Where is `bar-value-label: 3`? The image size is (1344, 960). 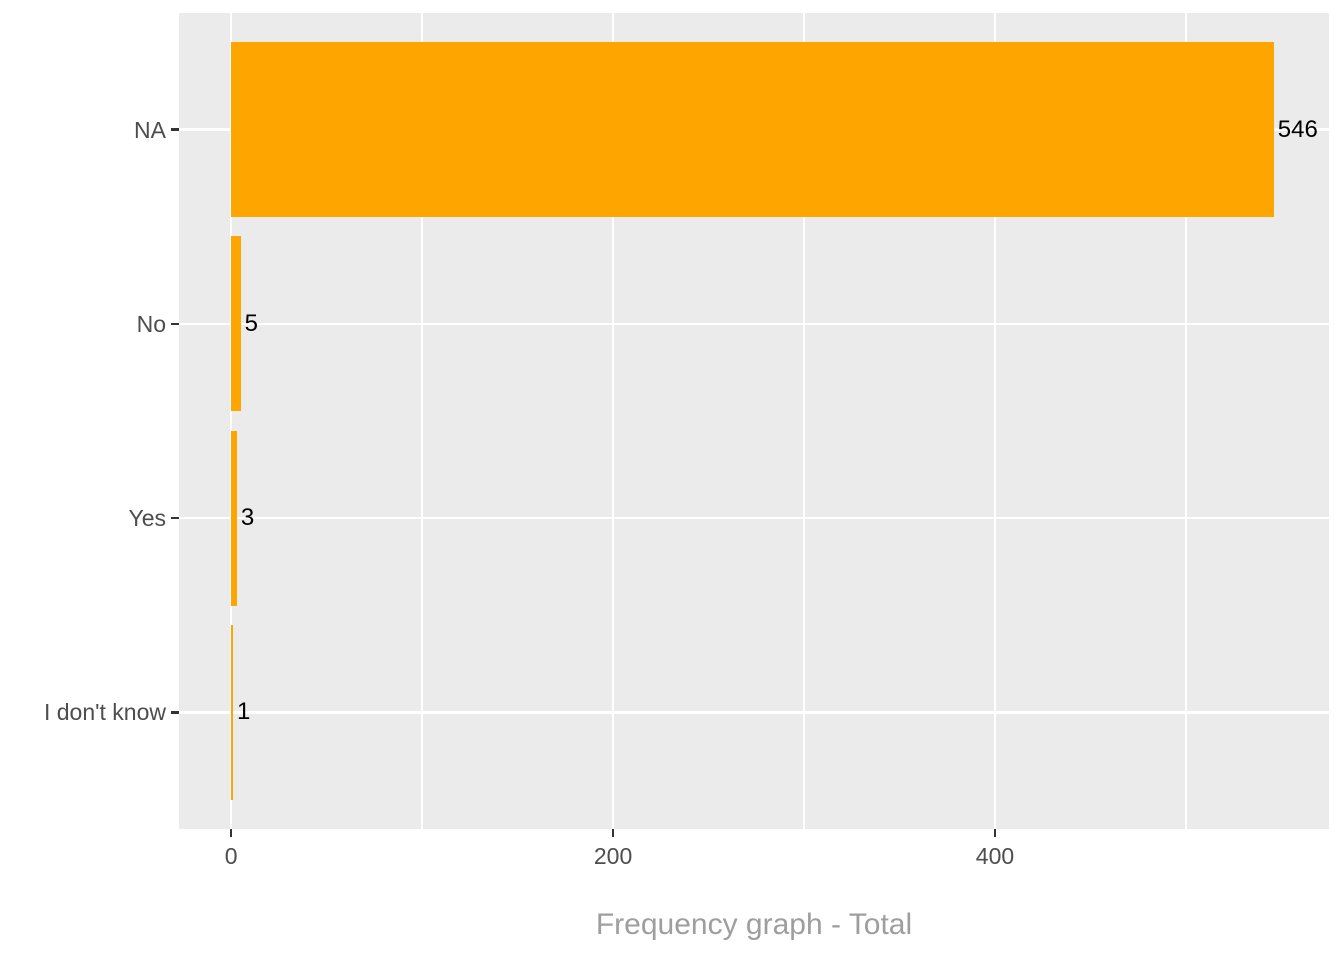
bar-value-label: 3 is located at coordinates (247, 518).